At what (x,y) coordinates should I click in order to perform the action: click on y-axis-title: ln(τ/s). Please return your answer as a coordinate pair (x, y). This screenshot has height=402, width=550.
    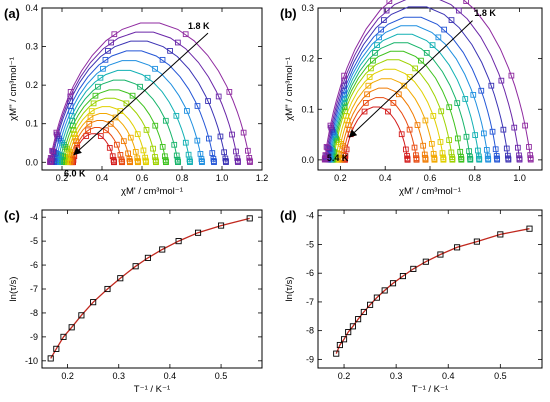
    Looking at the image, I should click on (289, 289).